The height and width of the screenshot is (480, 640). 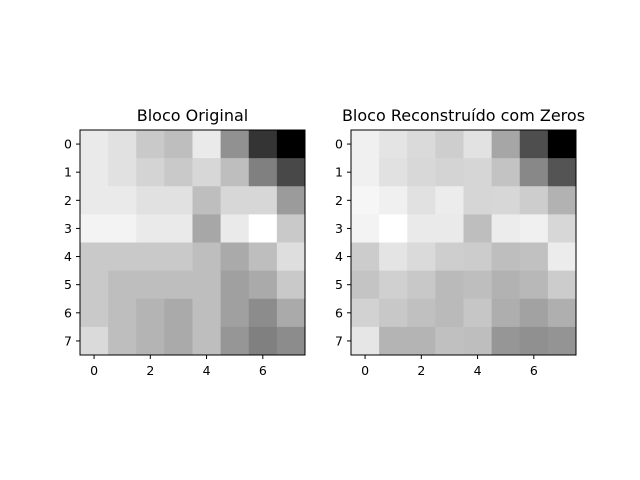 I want to click on heatmap-cell-reconstructed-r5-c3, so click(x=449, y=285).